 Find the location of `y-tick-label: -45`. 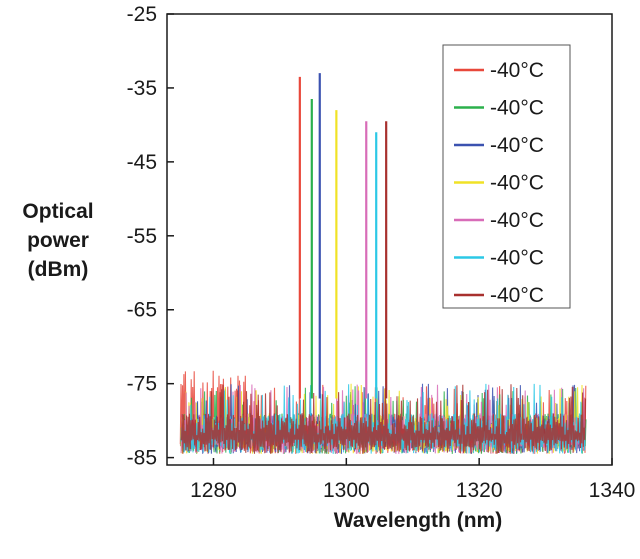

y-tick-label: -45 is located at coordinates (142, 162).